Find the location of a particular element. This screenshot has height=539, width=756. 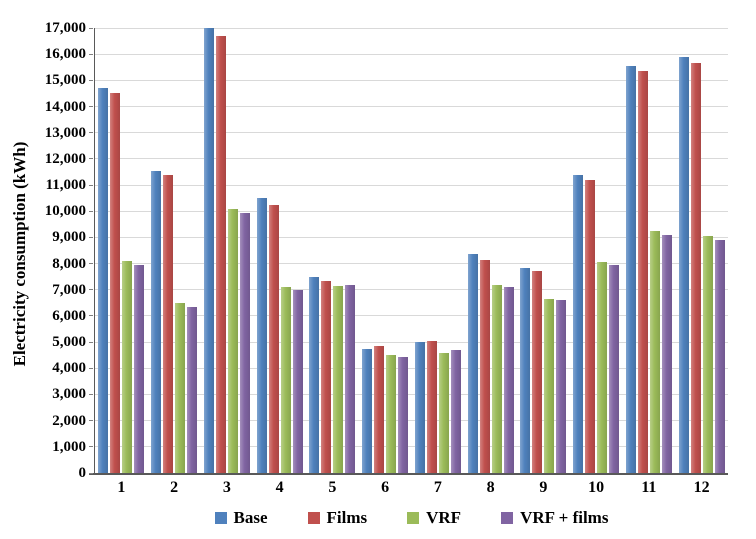

legend-label: VRF is located at coordinates (444, 517).